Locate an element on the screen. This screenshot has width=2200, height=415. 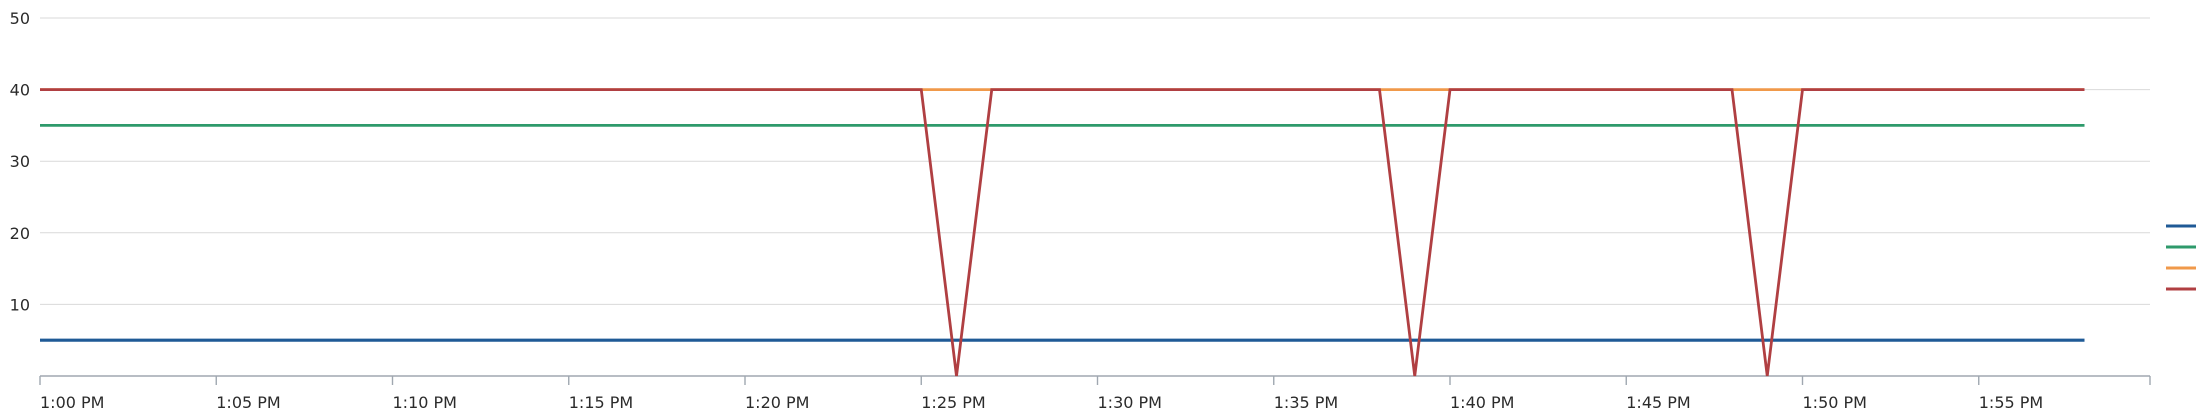
x-tick-label: 1:55 PM is located at coordinates (2011, 402).